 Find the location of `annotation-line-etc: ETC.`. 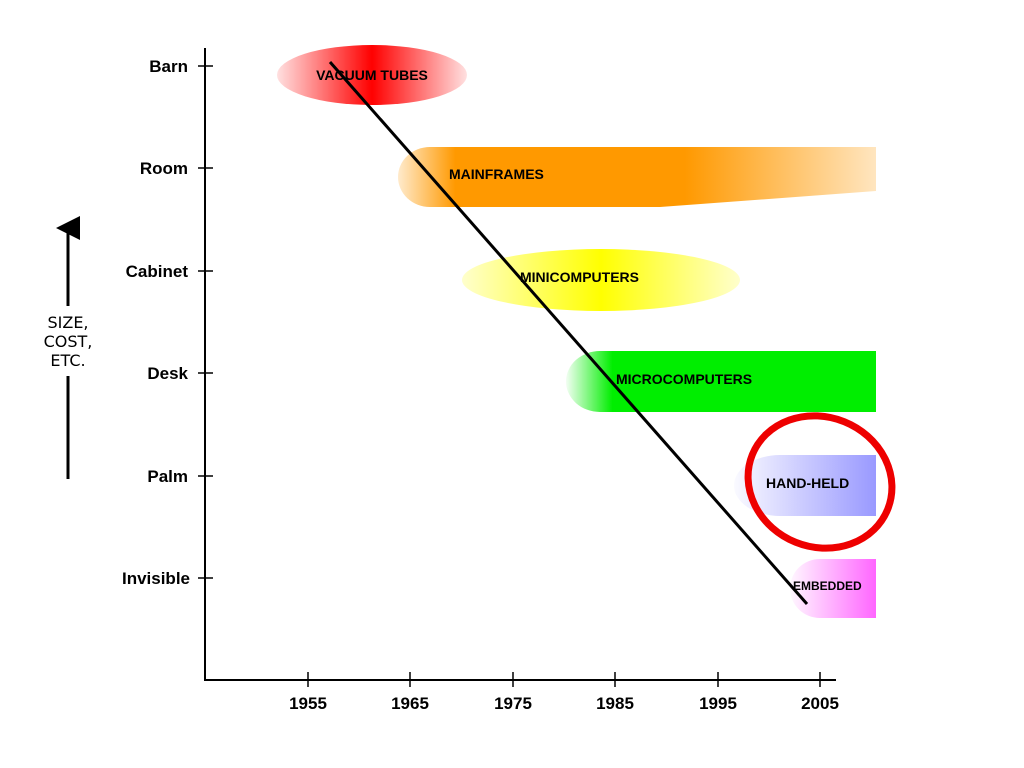

annotation-line-etc: ETC. is located at coordinates (67, 360).